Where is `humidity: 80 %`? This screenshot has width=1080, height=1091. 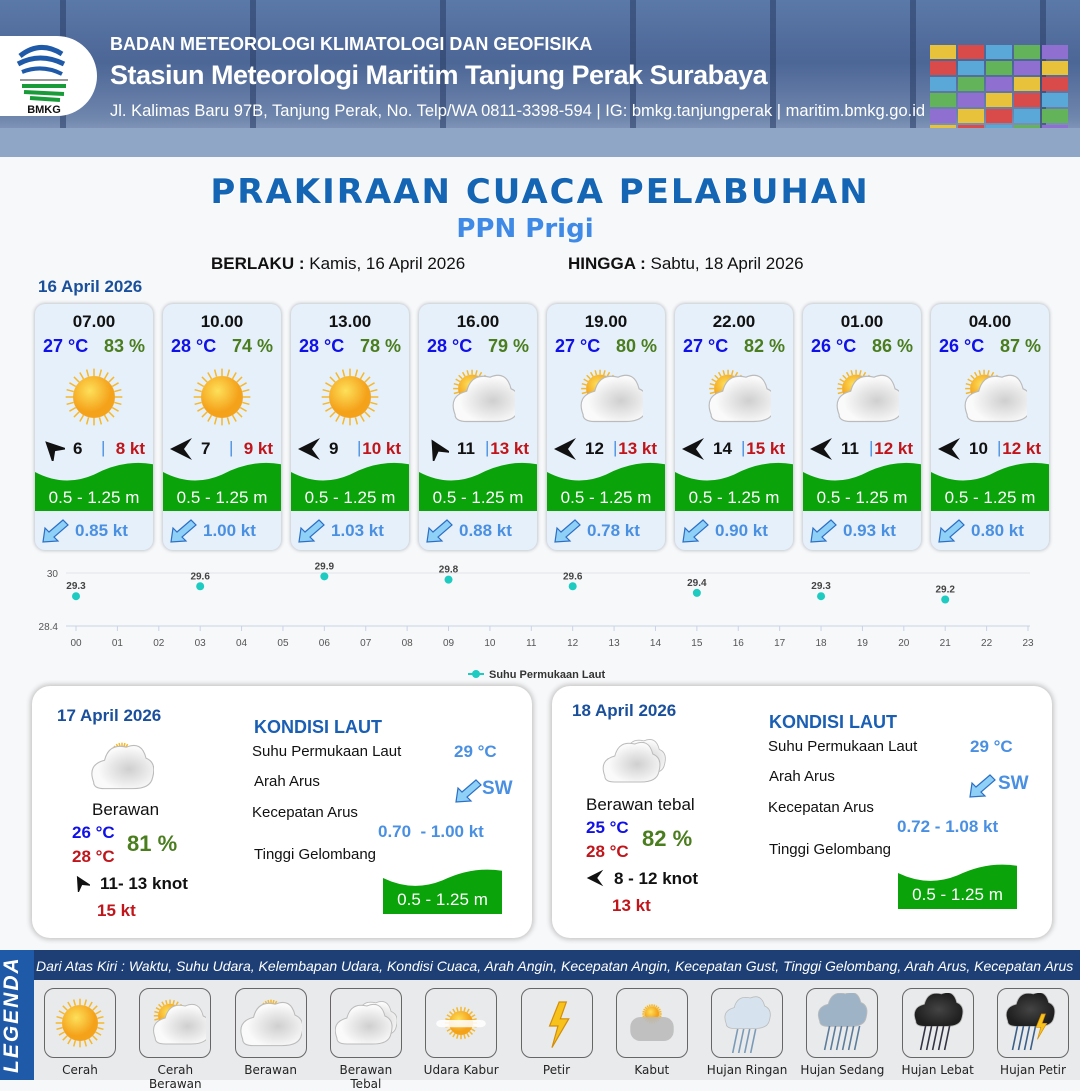
humidity: 80 % is located at coordinates (636, 346).